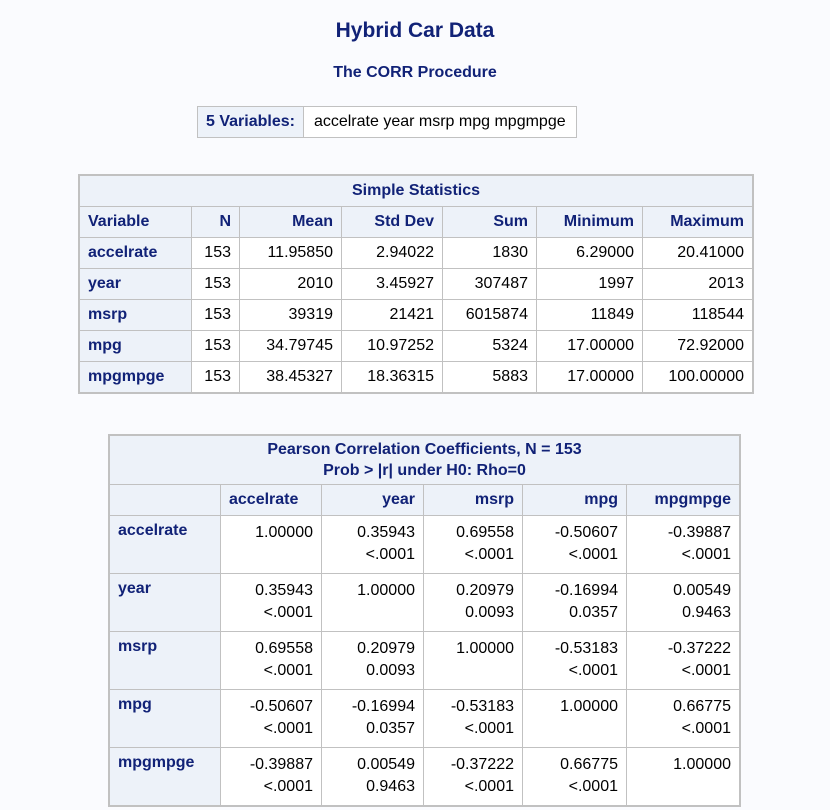 The image size is (830, 810). Describe the element at coordinates (281, 764) in the screenshot. I see `corr-coefficient: -0.39887` at that location.